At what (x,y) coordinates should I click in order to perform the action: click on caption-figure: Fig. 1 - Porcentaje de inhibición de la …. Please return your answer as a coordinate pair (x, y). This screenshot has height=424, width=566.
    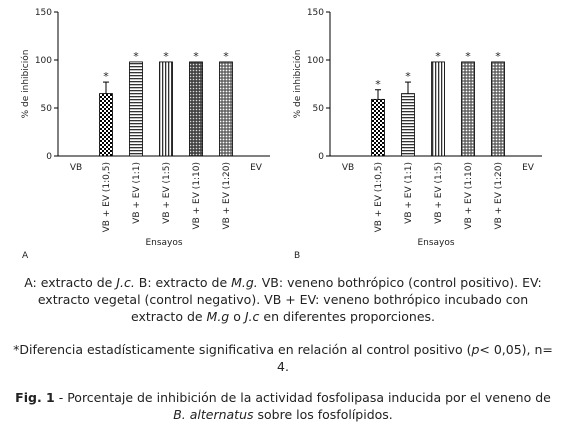
    Looking at the image, I should click on (283, 406).